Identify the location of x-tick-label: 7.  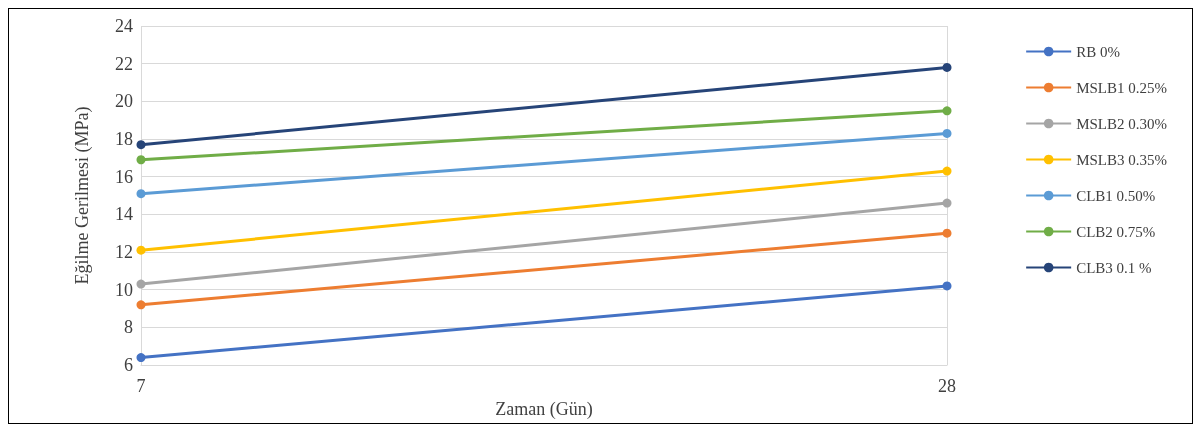
(141, 386).